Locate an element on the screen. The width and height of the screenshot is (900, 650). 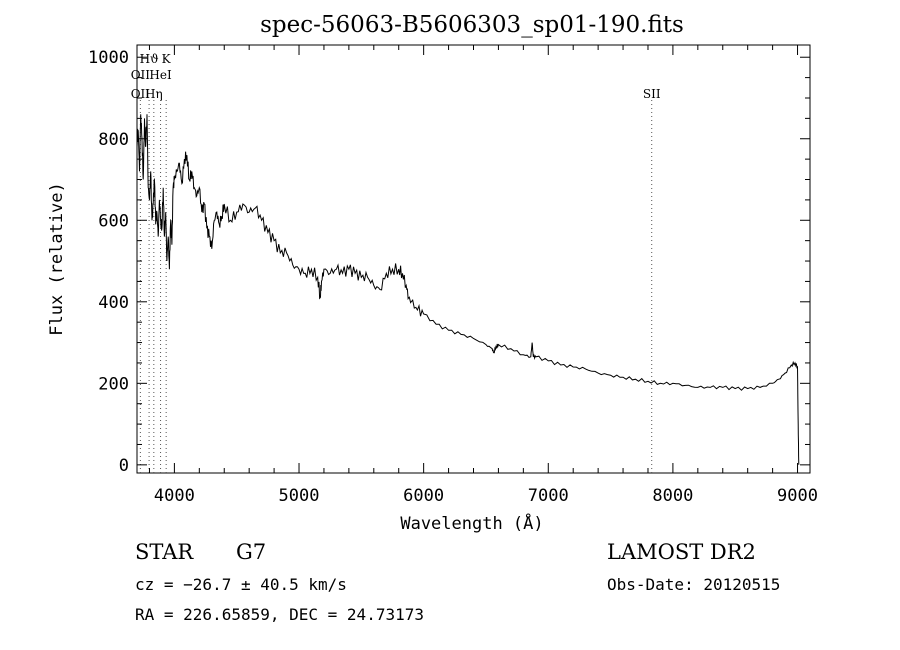
line-annotation: Hϑ is located at coordinates (149, 59).